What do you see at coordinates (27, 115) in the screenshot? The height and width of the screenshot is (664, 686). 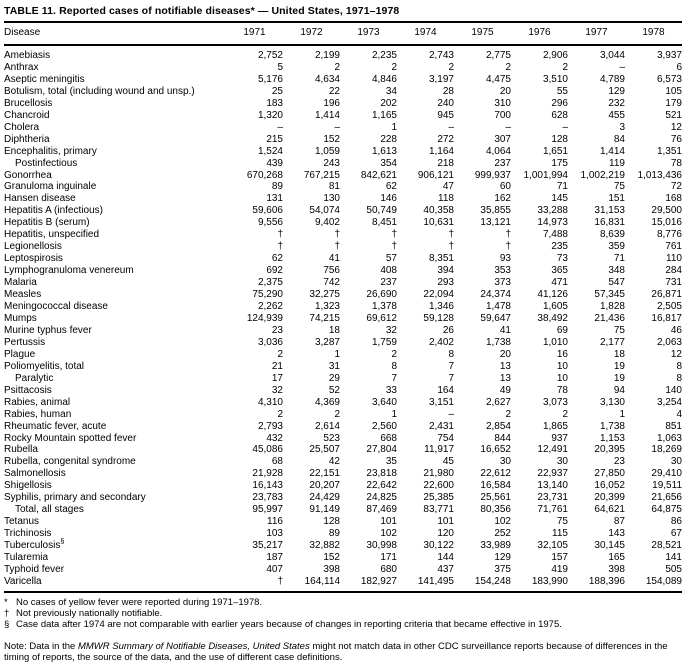 I see `disease-name-cell: Chancroid` at bounding box center [27, 115].